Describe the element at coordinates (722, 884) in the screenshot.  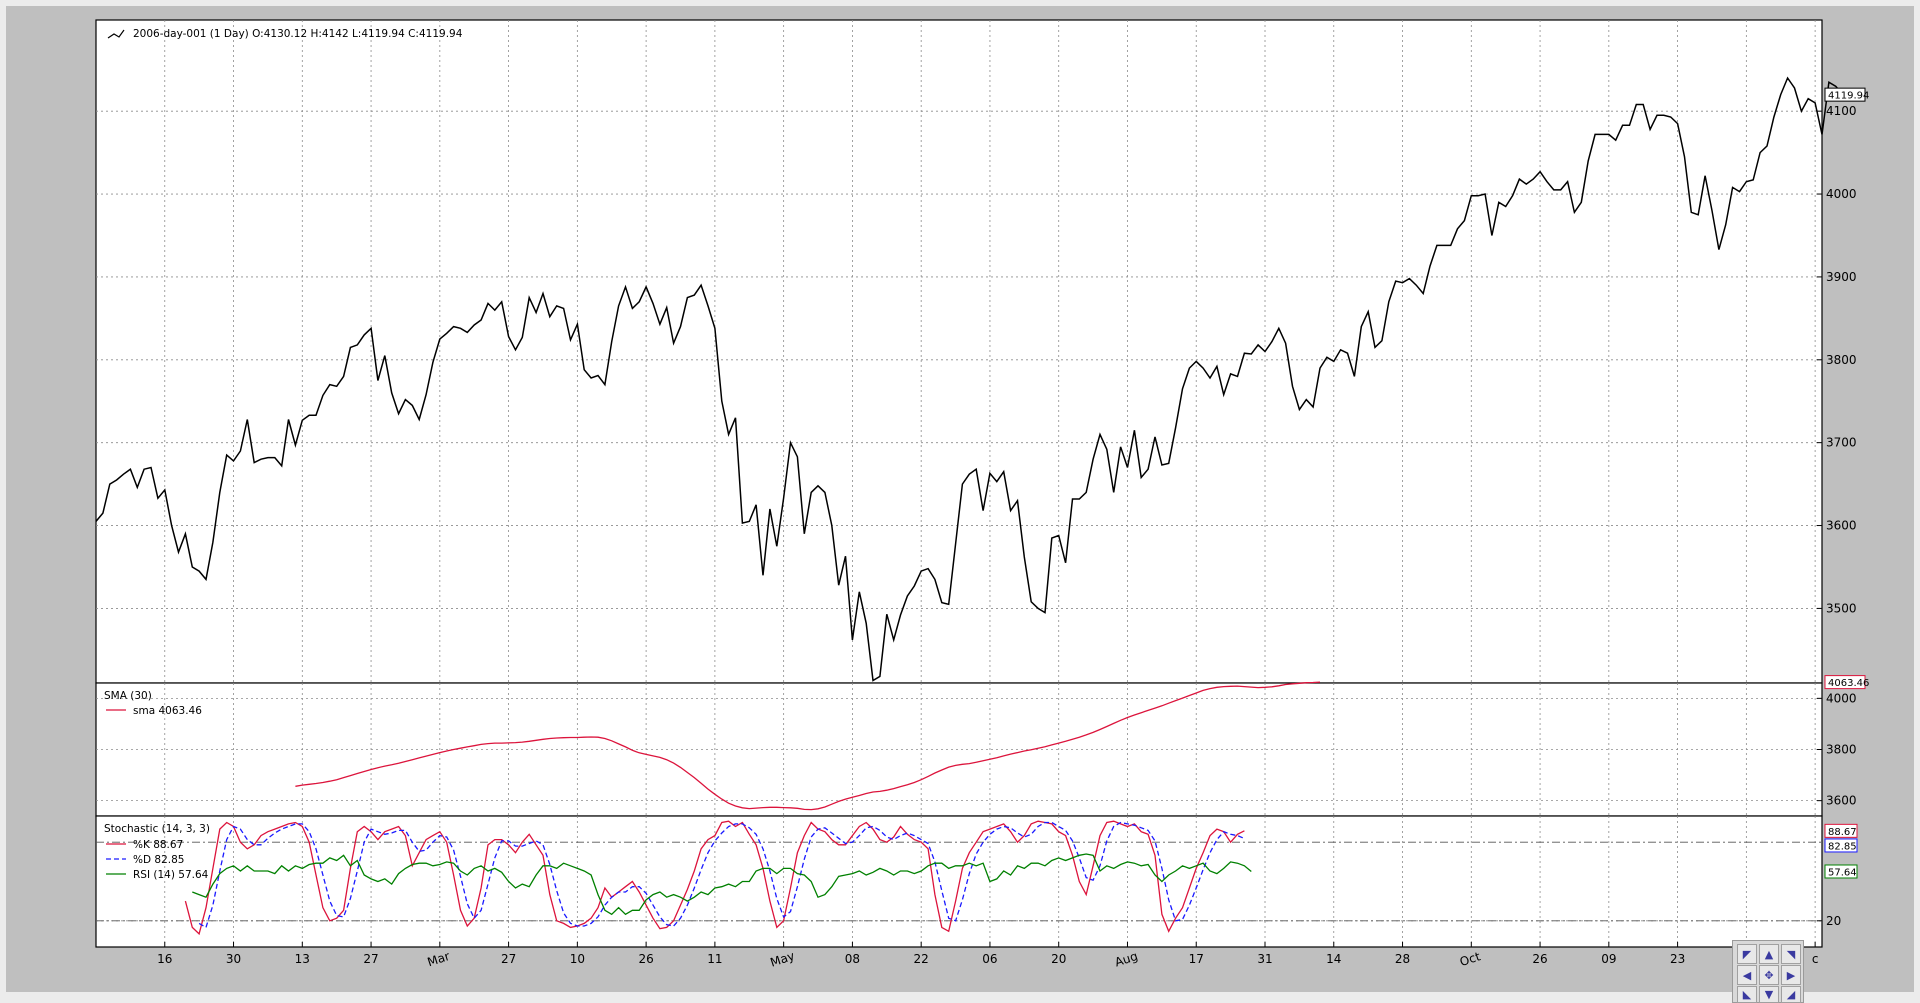
I see `rsi-line` at that location.